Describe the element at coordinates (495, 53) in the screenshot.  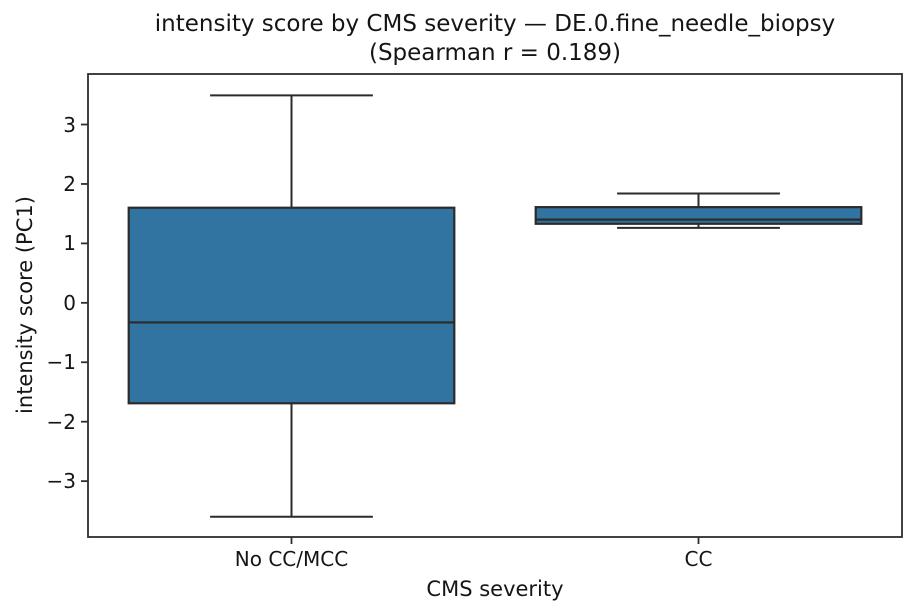
I see `chart-subtitle: (Spearman r = 0.189)` at that location.